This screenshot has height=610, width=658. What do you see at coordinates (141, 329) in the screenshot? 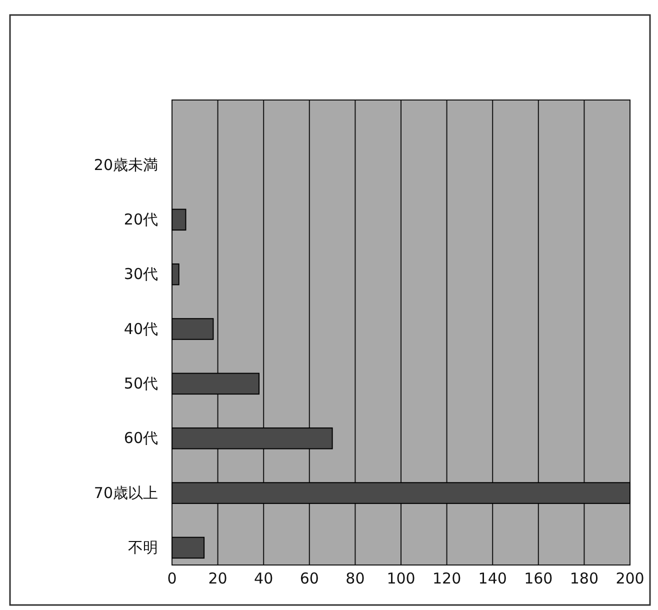
I see `y-tick-label: 40代` at bounding box center [141, 329].